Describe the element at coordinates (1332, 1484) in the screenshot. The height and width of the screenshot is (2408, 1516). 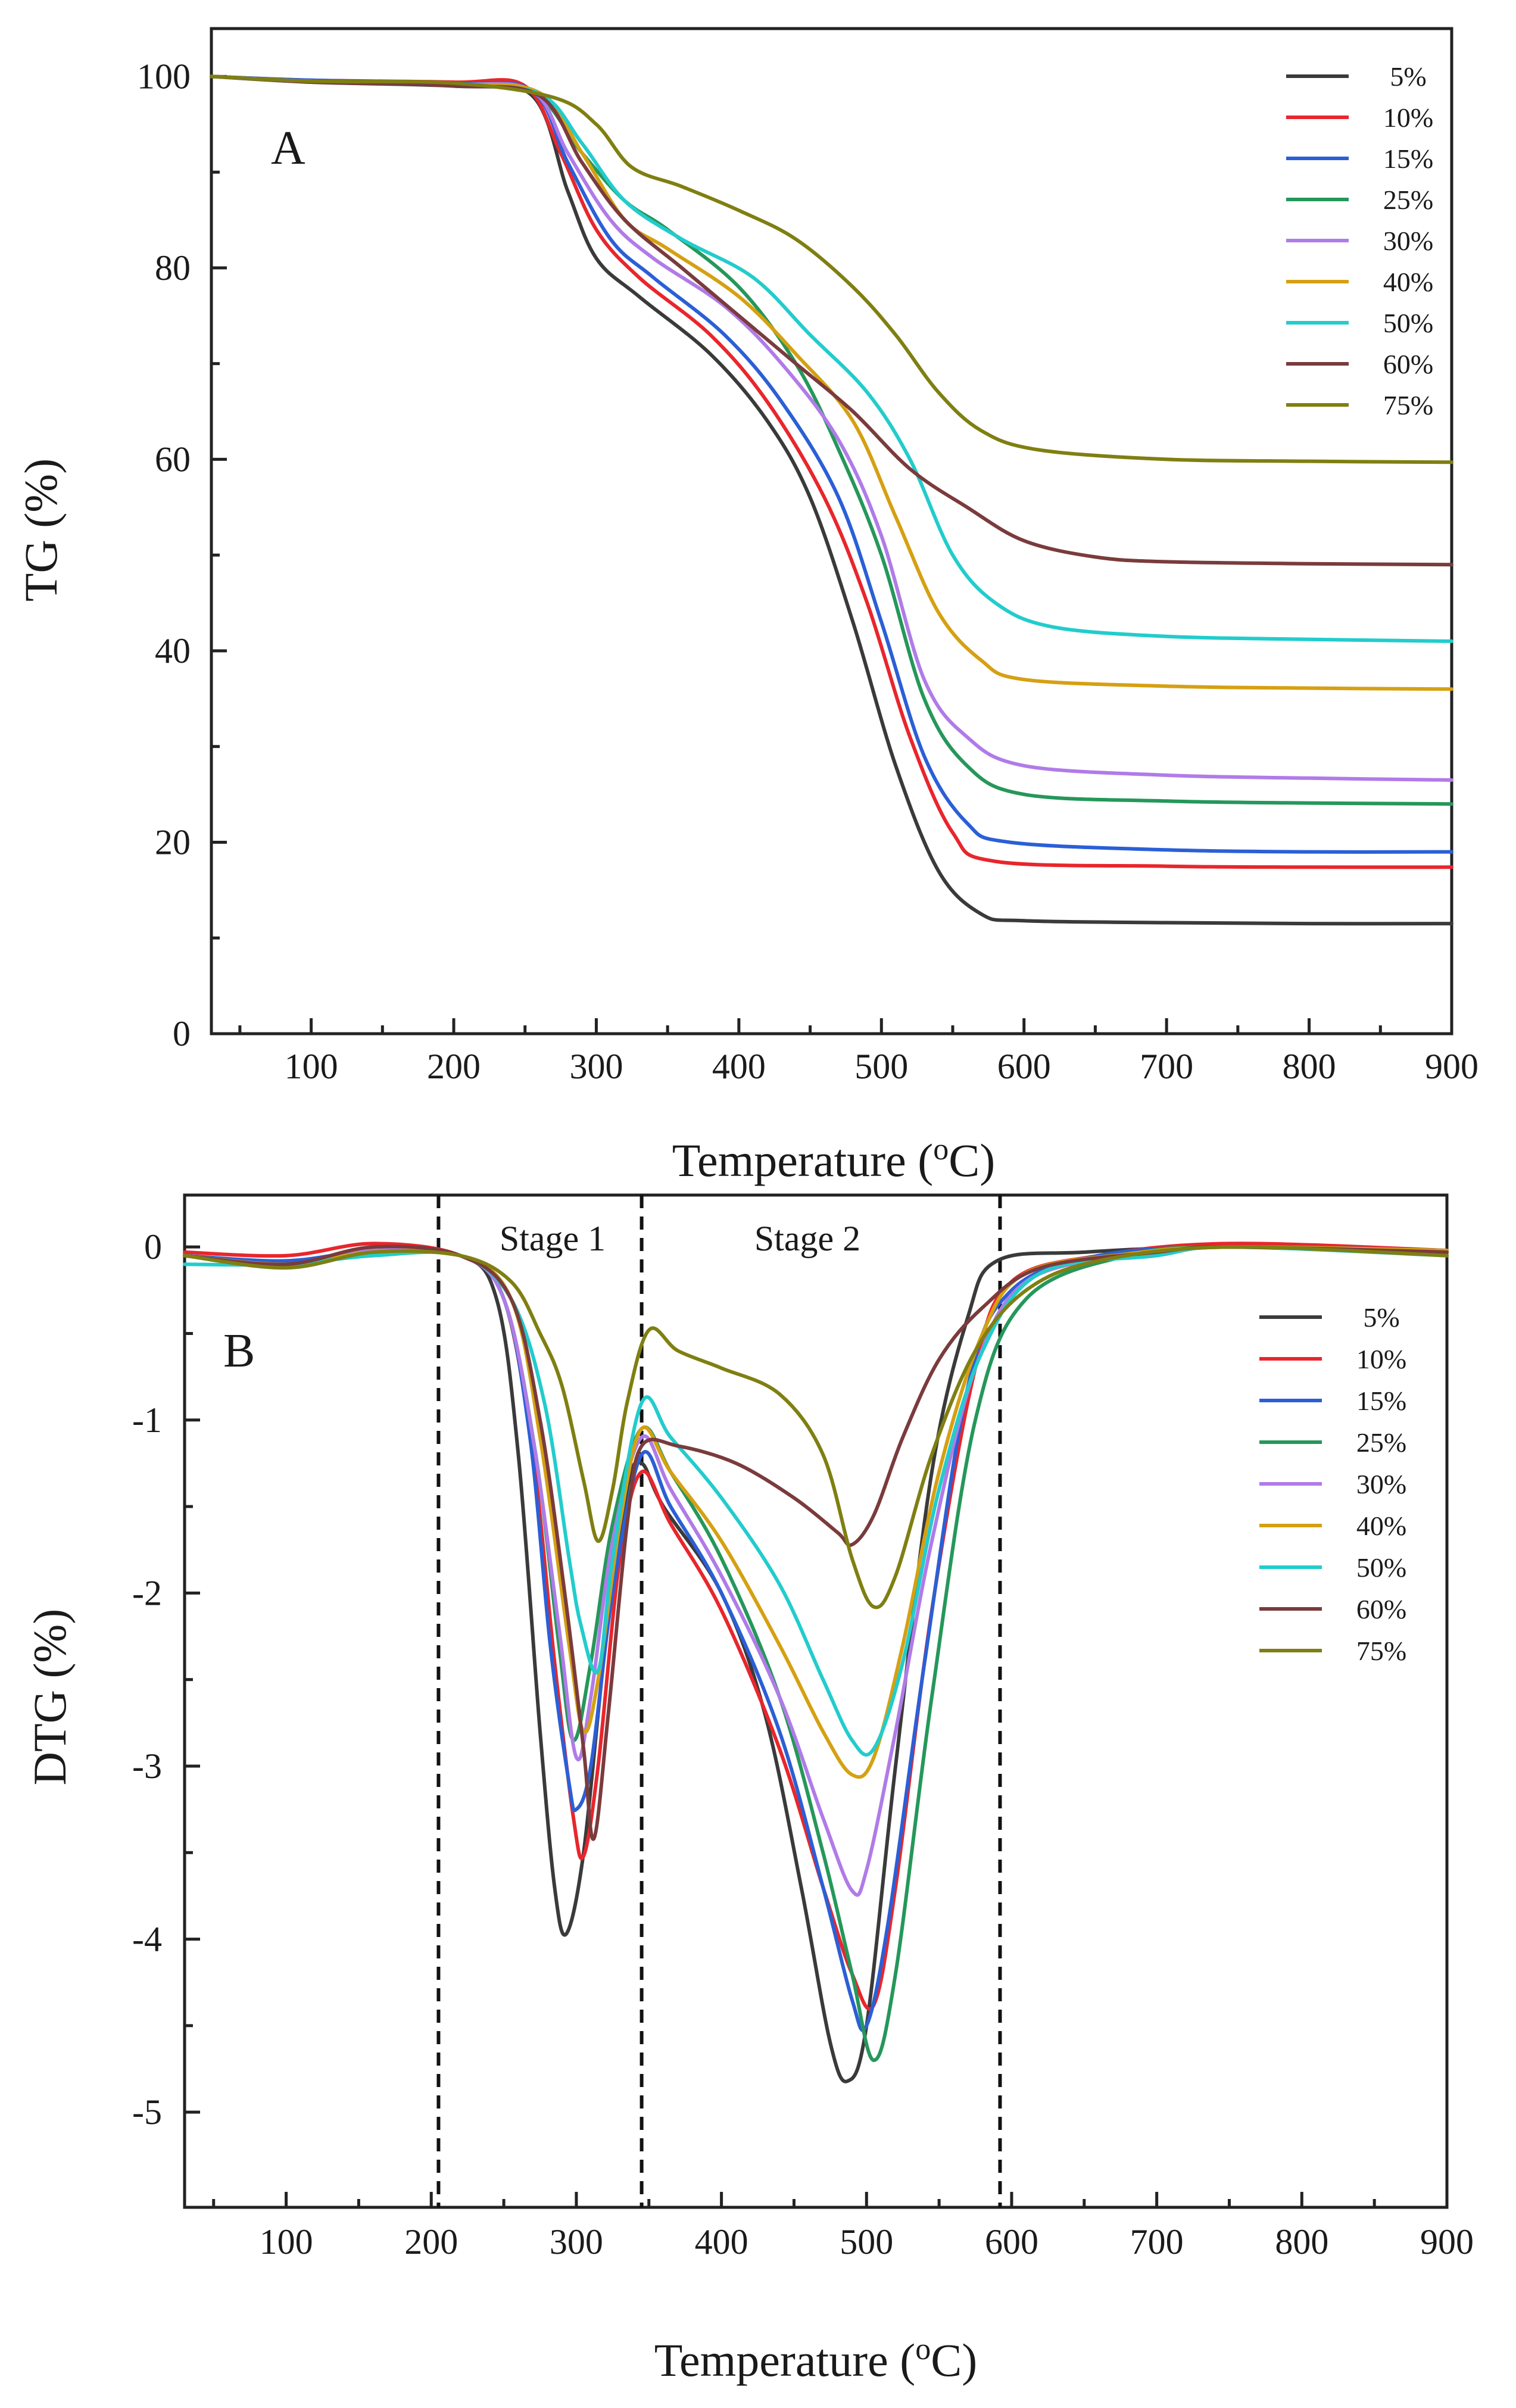
I see `panel-b-legend: 5% 10% 15% 25% 30% 40% 50% 60% 75%` at that location.